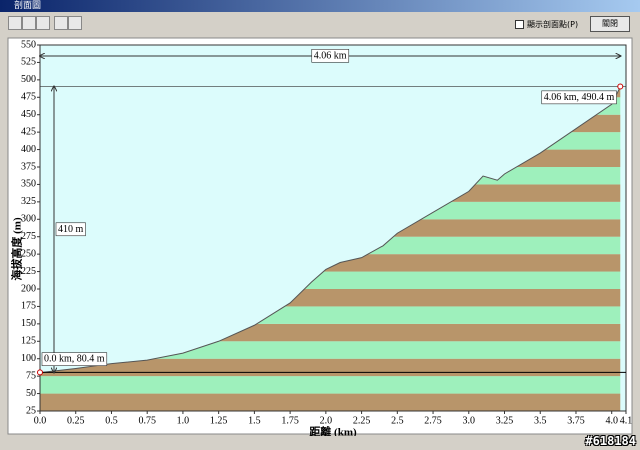 This screenshot has width=640, height=450. What do you see at coordinates (28, 358) in the screenshot?
I see `y-tick-label: 100` at bounding box center [28, 358].